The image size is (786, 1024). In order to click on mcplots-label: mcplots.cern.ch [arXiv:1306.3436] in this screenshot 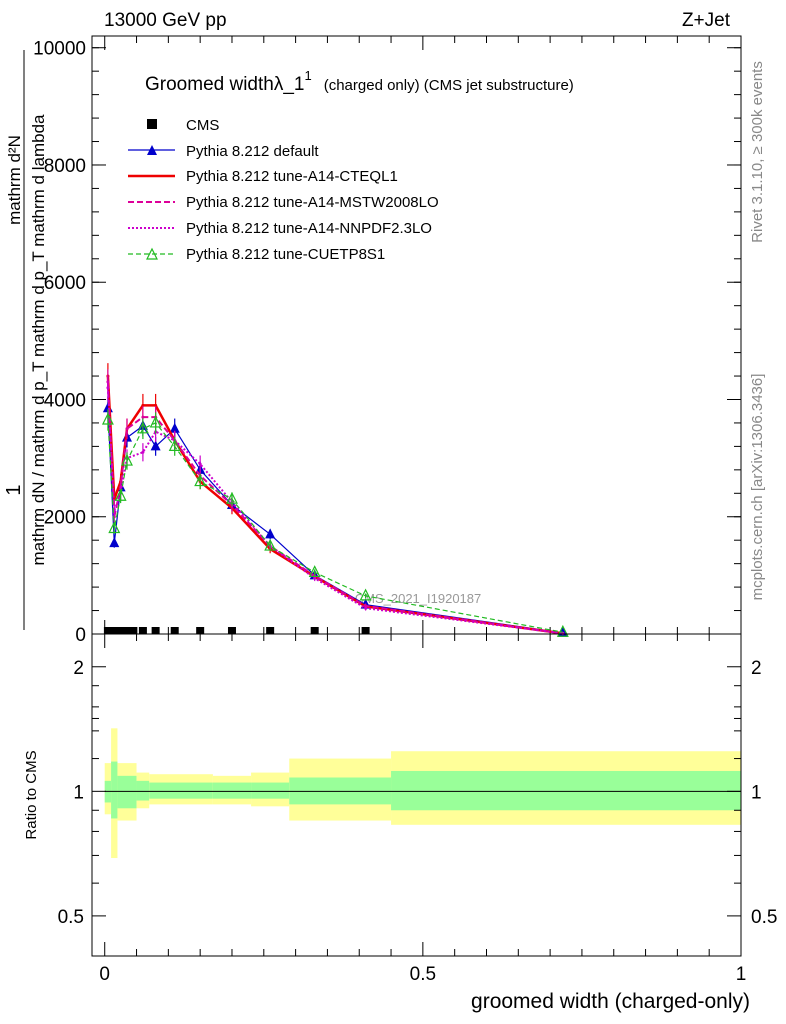, I will do `click(757, 487)`.